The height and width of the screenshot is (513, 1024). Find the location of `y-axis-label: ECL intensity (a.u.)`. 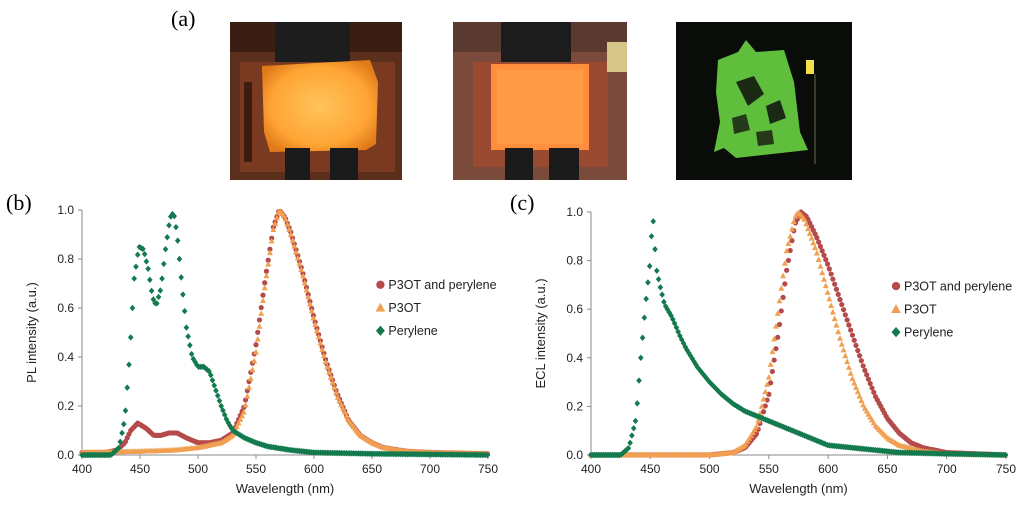

y-axis-label: ECL intensity (a.u.) is located at coordinates (540, 333).